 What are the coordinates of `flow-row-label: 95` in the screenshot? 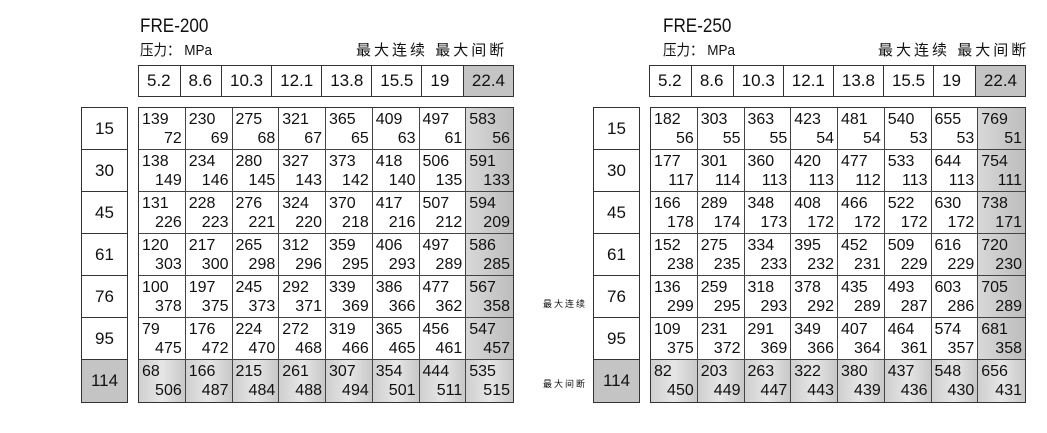 It's located at (104, 339).